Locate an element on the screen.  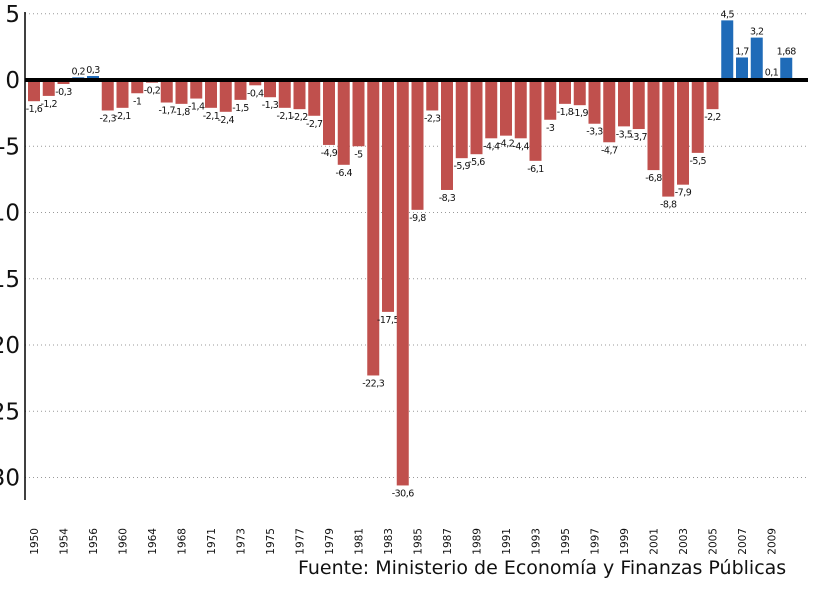
data-label: 1,68 is located at coordinates (787, 52).